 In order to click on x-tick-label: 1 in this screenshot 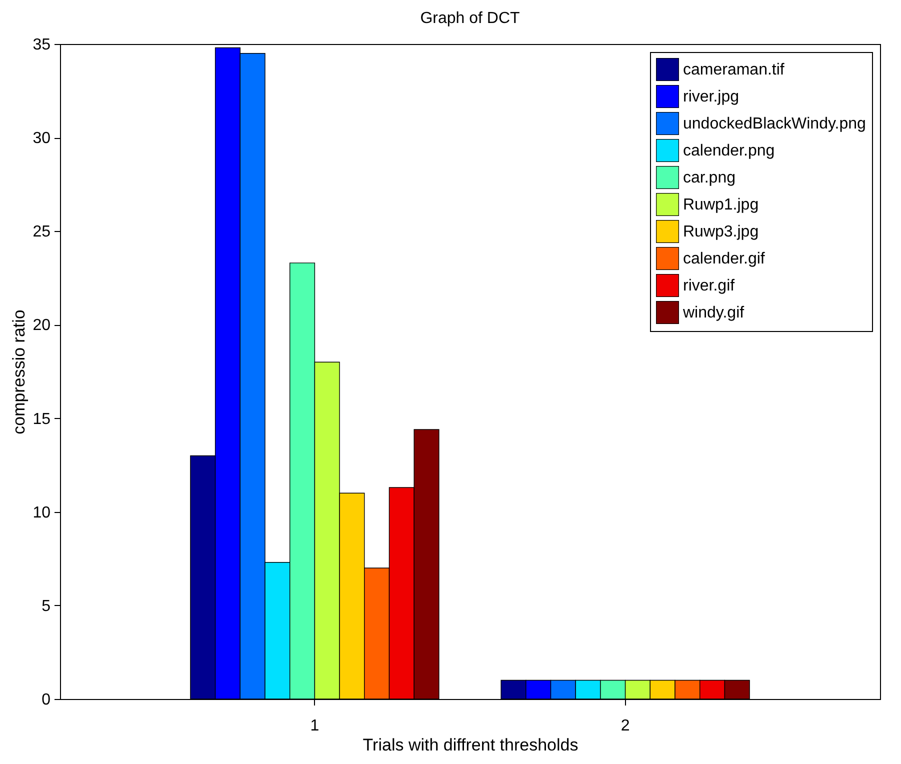, I will do `click(315, 726)`.